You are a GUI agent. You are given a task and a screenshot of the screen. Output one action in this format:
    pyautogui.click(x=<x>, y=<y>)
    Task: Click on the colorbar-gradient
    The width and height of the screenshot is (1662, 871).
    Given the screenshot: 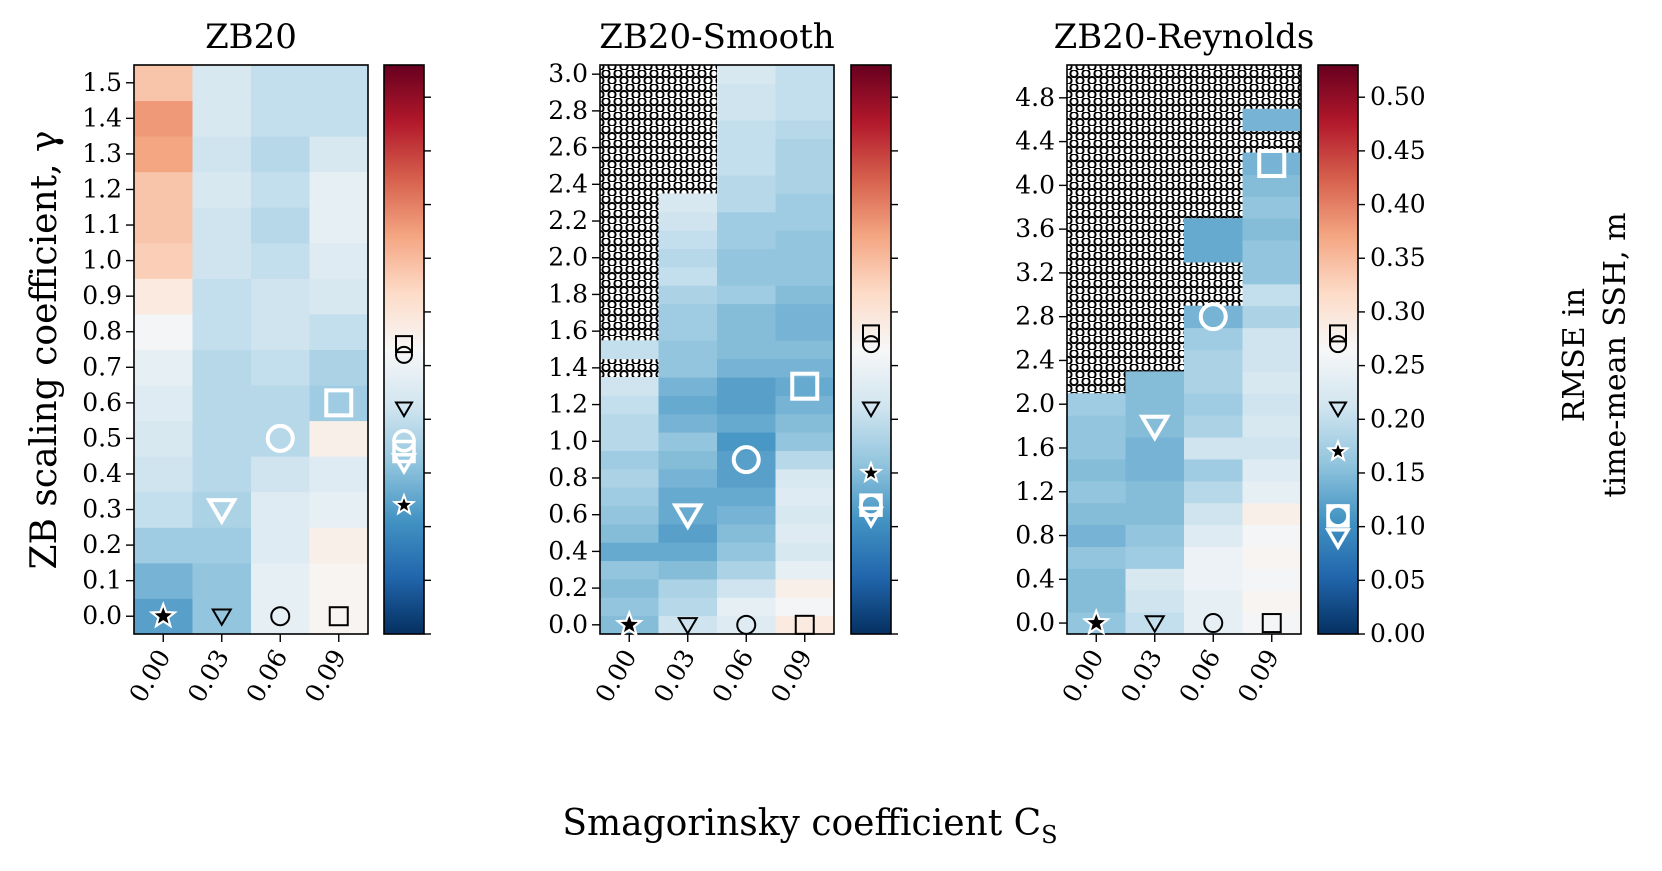 What is the action you would take?
    pyautogui.click(x=871, y=349)
    